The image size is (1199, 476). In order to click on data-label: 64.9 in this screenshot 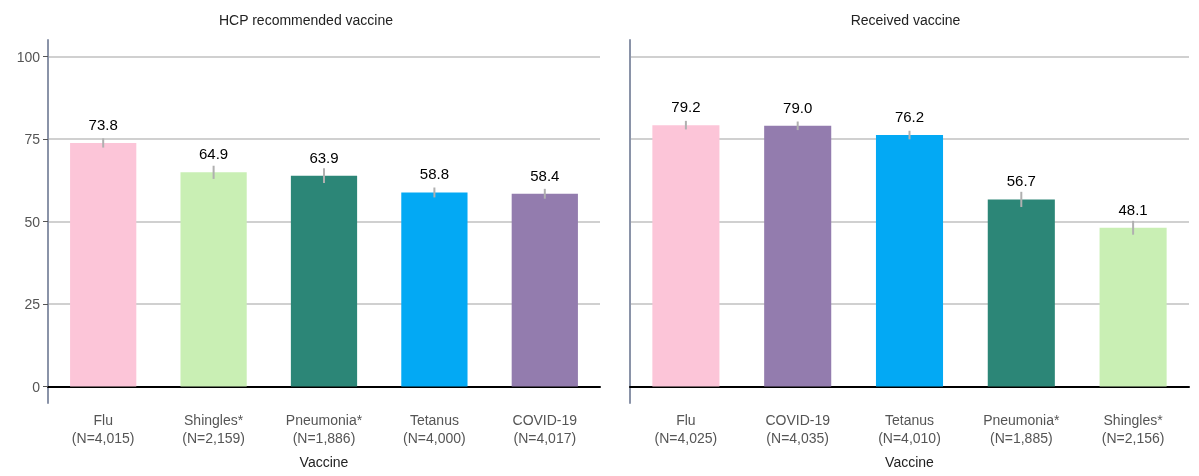, I will do `click(214, 154)`.